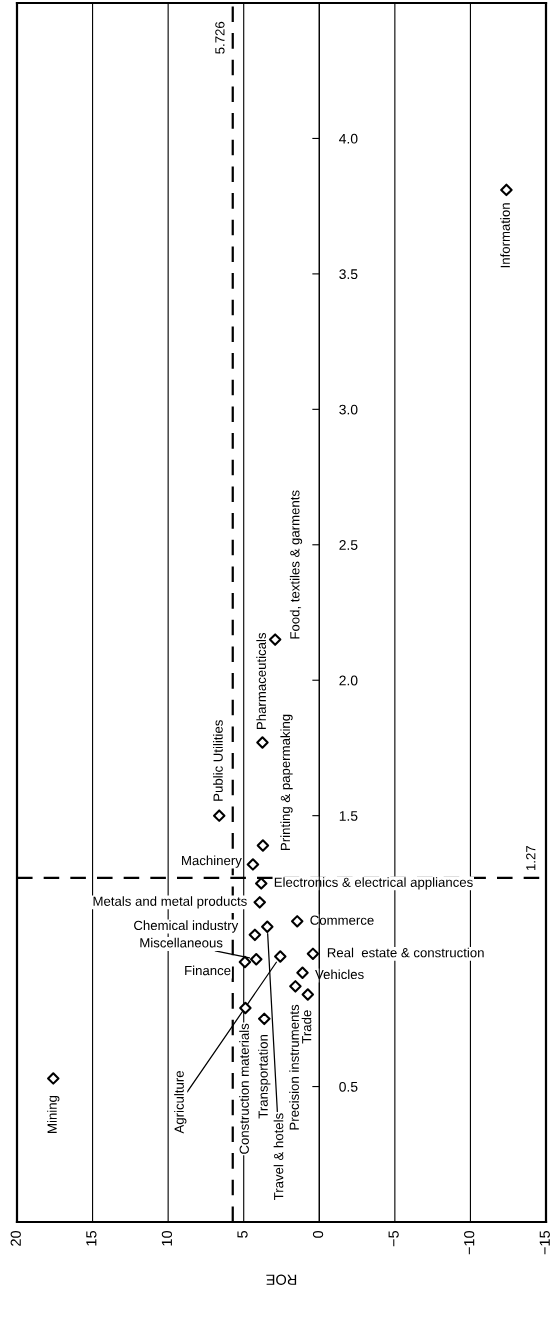 This screenshot has height=1327, width=554. I want to click on annotation: Agriculture, so click(180, 1102).